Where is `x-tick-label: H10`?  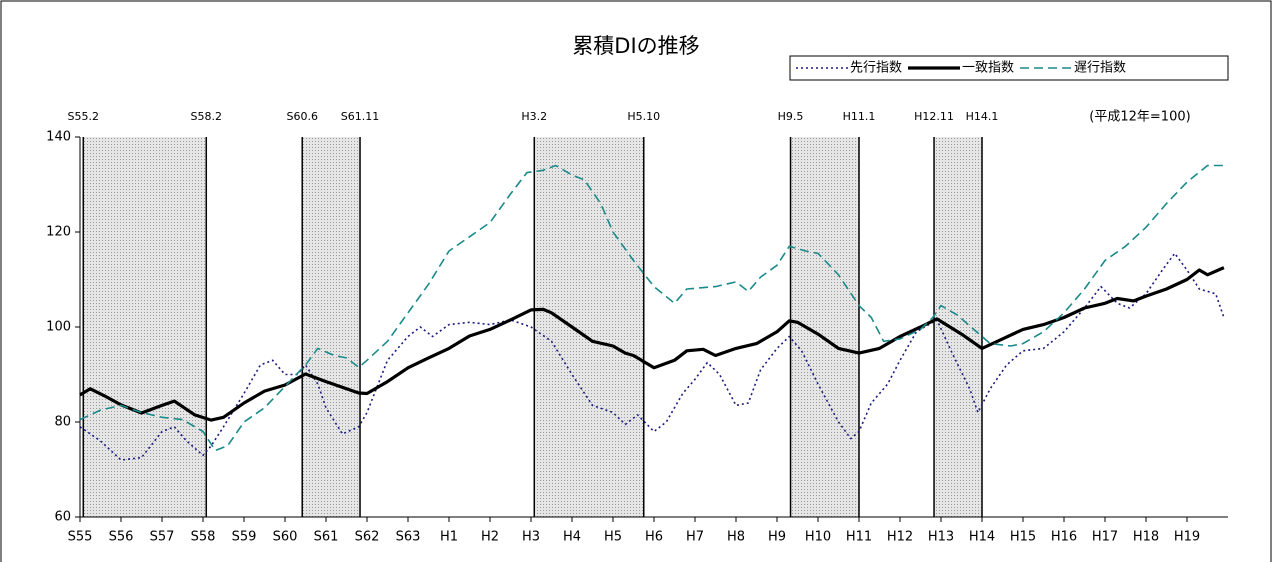 x-tick-label: H10 is located at coordinates (818, 537).